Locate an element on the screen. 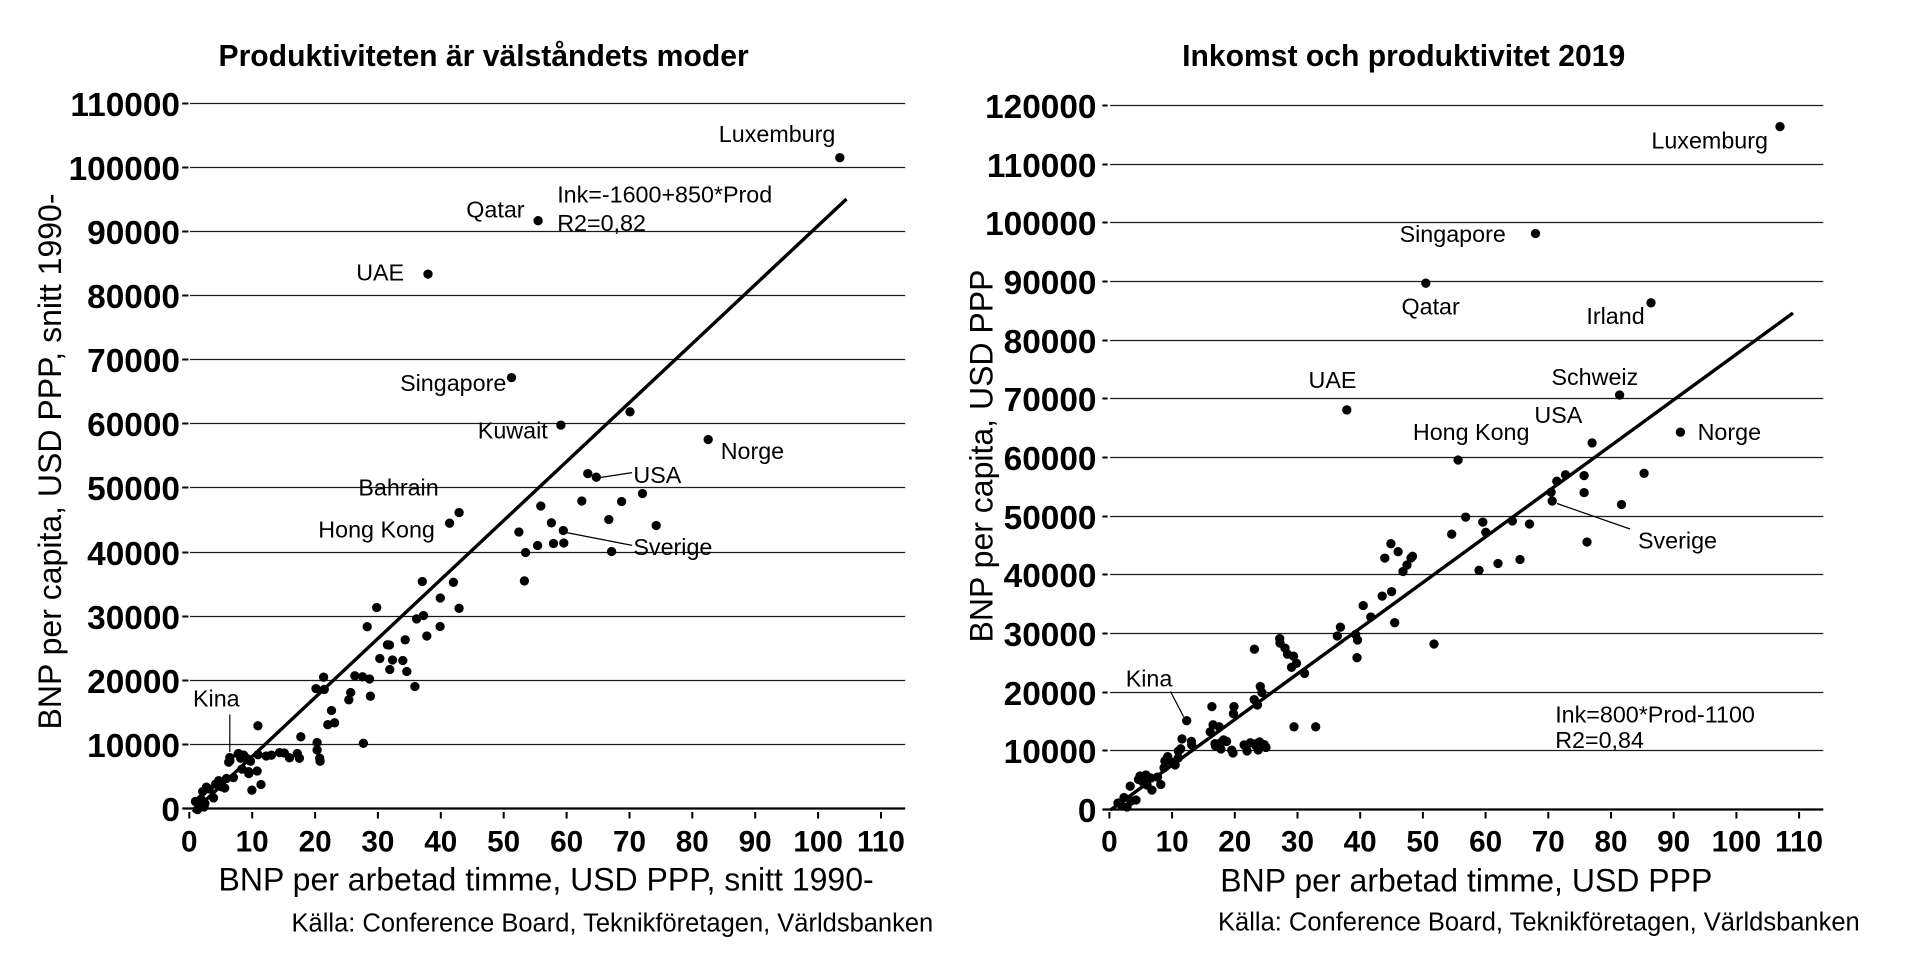  svg-text:BNP per capita, USD PPP, snitt: BNP per capita, USD PPP, snitt 1990- is located at coordinates (50, 462).